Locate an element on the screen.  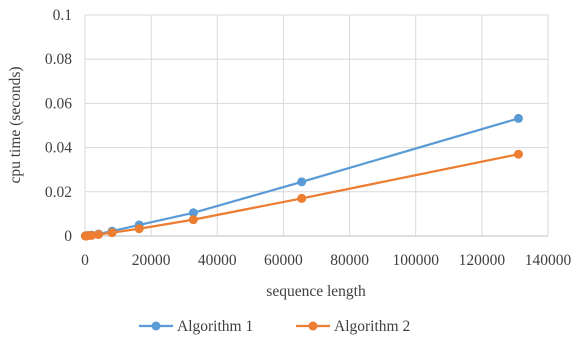
x-tick-label: 120000 is located at coordinates (482, 260).